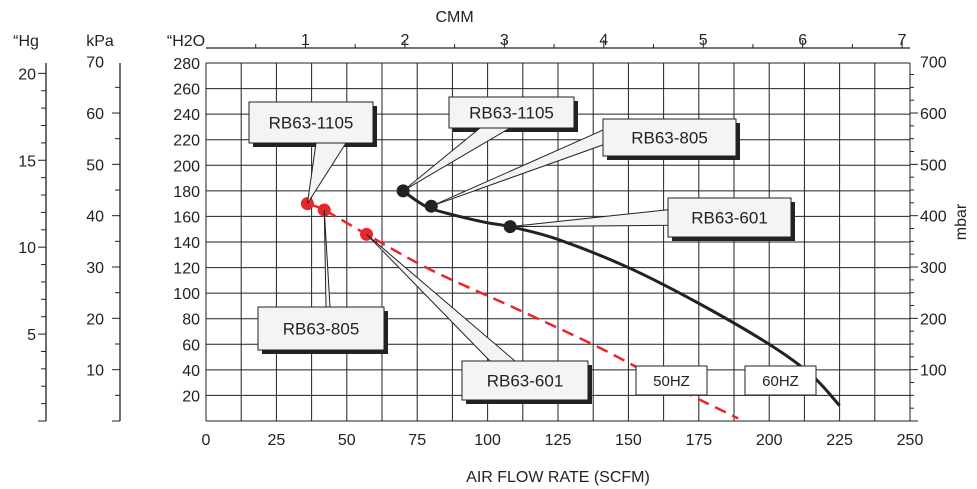  Describe the element at coordinates (186, 41) in the screenshot. I see `y-axis-label-h2o: “H2O` at that location.